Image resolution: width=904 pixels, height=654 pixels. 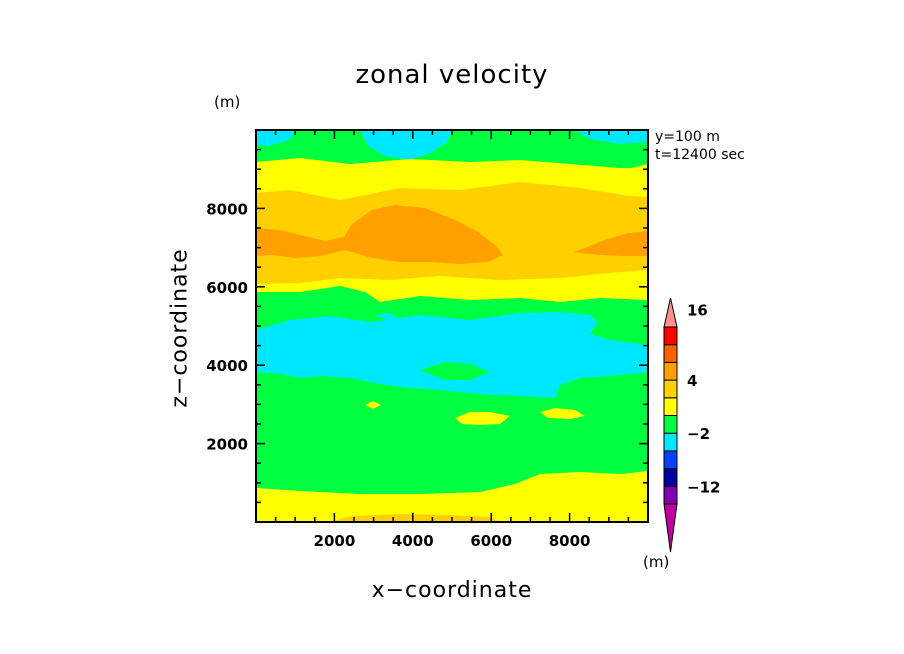 I want to click on y-tick-label: 2000, so click(x=227, y=445).